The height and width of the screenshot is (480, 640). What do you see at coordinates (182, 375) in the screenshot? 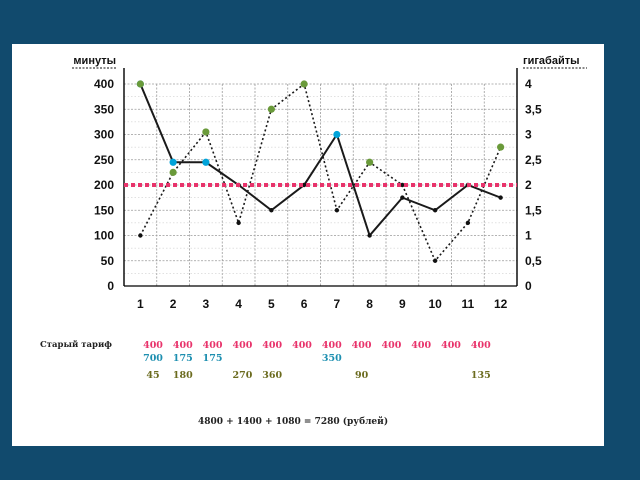
I see `table-cell: 180` at bounding box center [182, 375].